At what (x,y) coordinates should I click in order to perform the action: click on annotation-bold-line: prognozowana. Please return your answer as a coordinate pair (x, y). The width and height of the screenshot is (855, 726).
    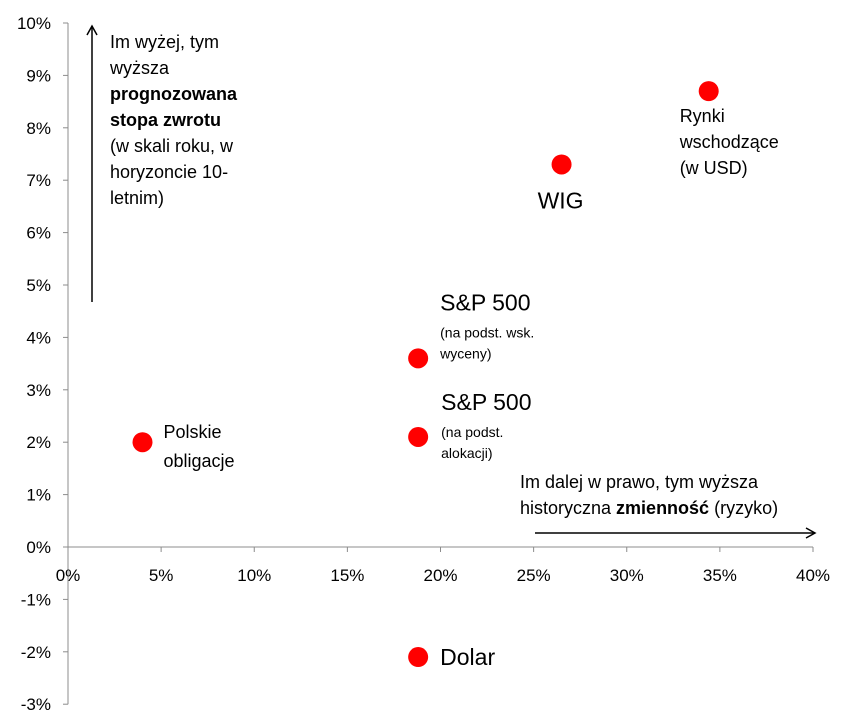
    Looking at the image, I should click on (173, 94).